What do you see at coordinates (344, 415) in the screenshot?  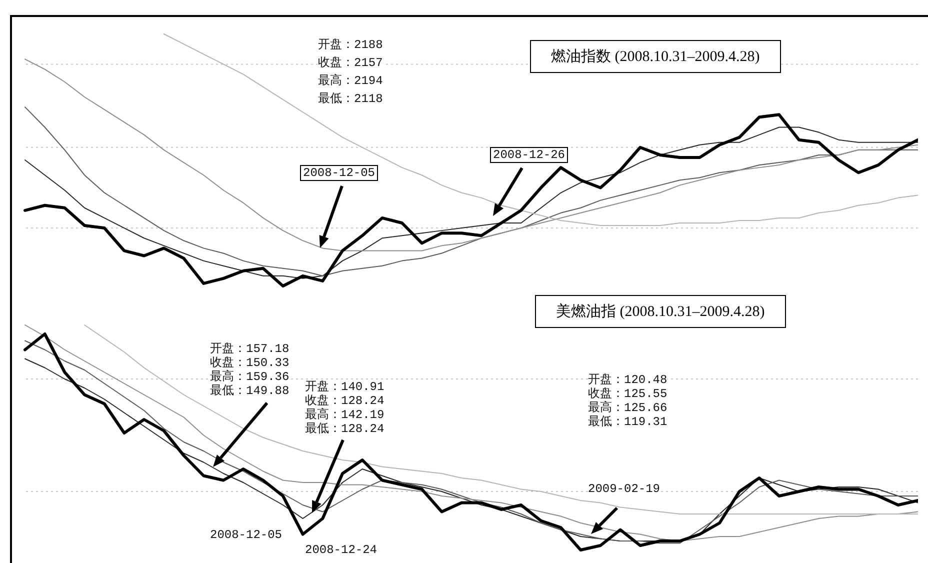 I see `annotation: 最高：142.19` at bounding box center [344, 415].